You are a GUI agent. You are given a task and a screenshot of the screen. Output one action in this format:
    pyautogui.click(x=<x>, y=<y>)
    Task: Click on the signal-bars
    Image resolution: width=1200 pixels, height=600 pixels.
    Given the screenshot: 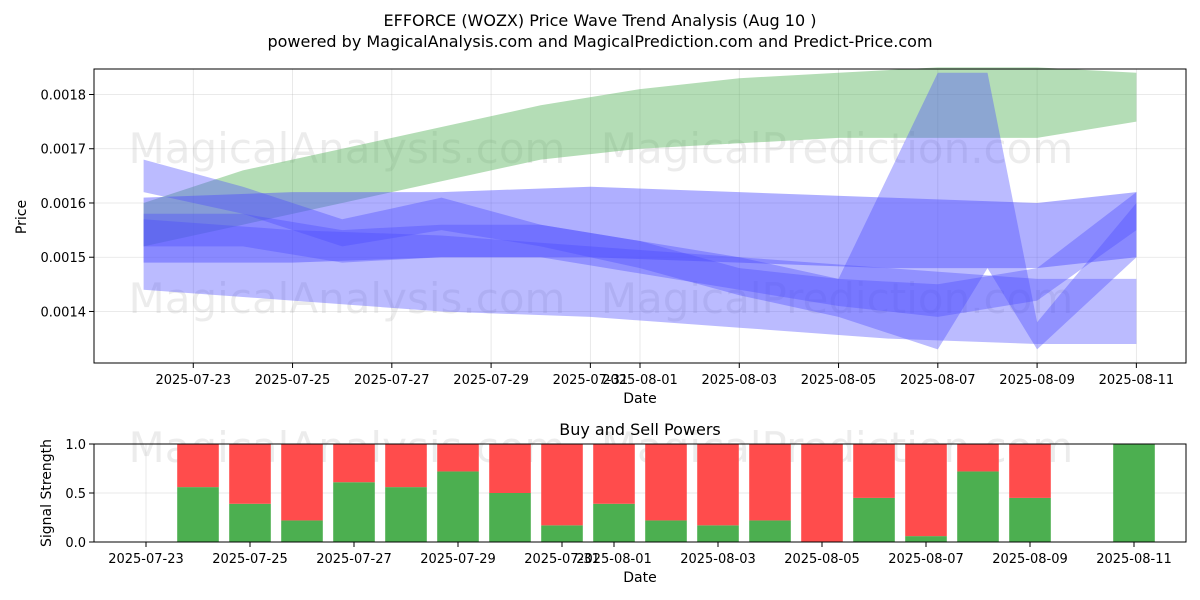 What is the action you would take?
    pyautogui.click(x=666, y=493)
    